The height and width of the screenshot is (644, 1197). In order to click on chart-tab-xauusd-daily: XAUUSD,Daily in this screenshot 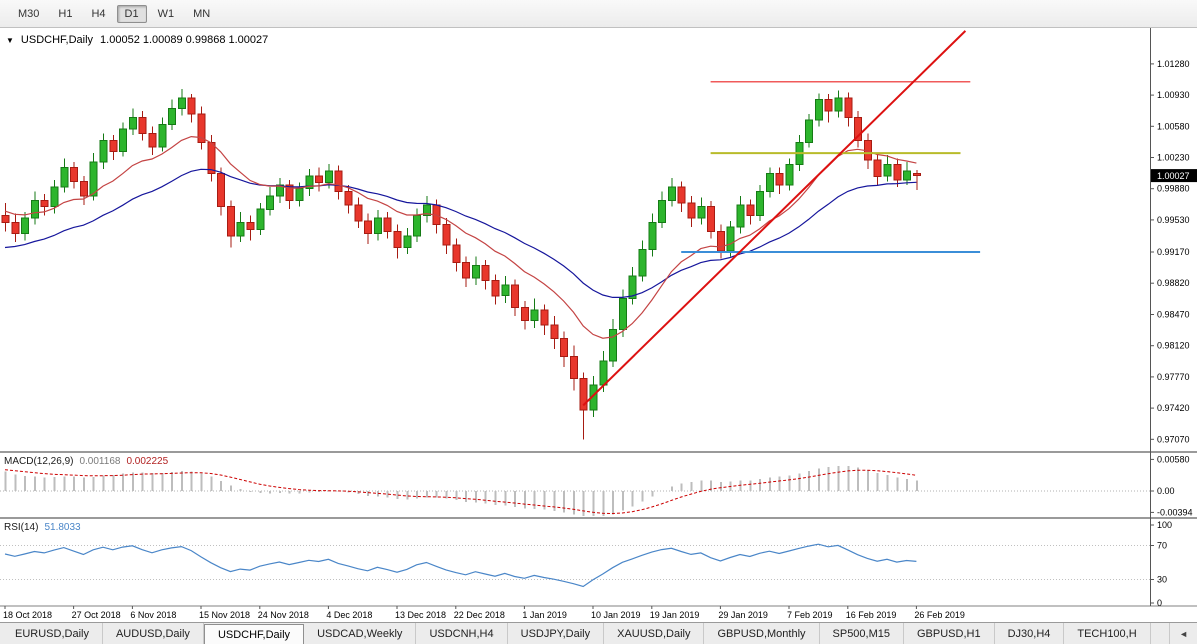, I will do `click(654, 633)`.